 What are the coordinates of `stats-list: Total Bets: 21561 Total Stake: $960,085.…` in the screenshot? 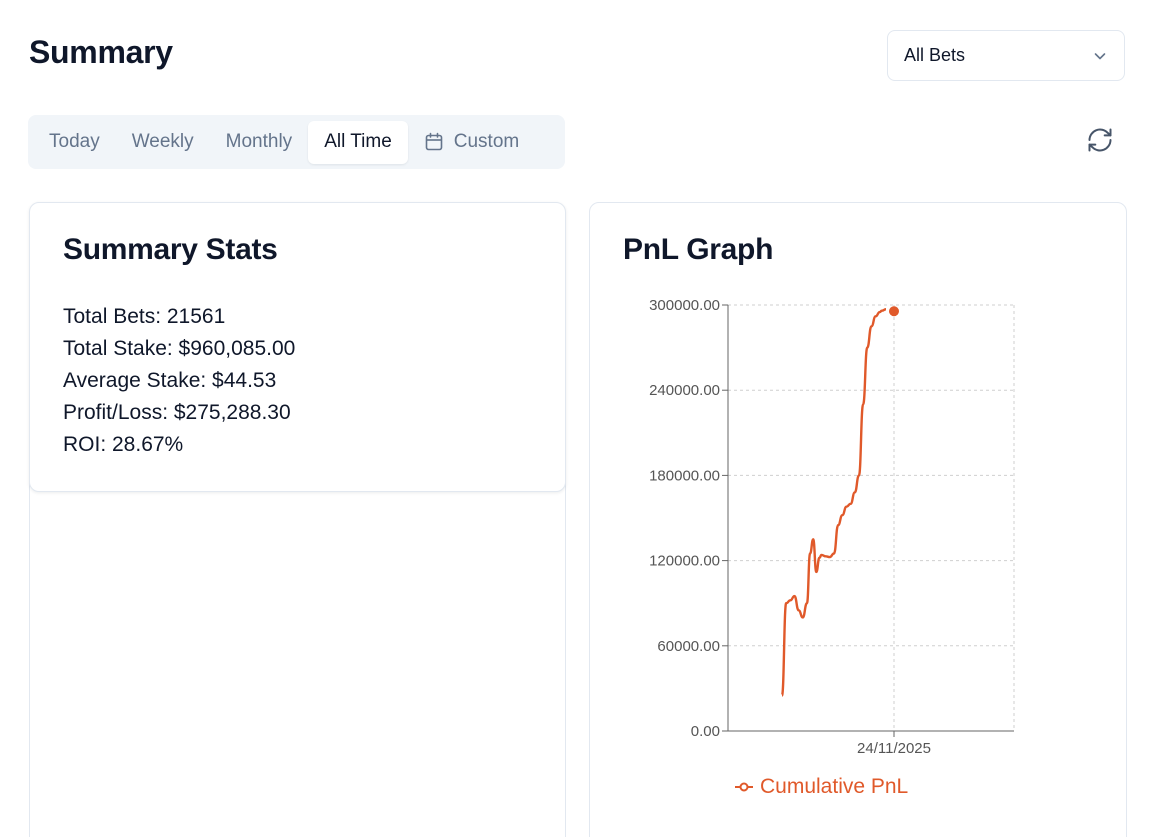 It's located at (179, 381).